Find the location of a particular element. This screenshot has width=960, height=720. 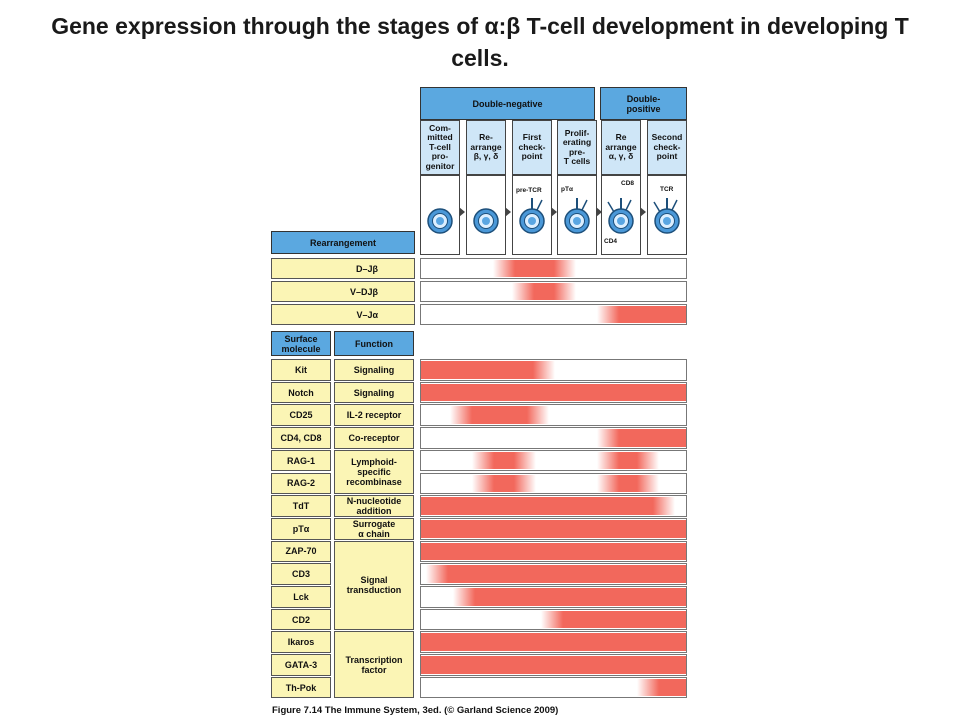

surface-molecule-label: pTα is located at coordinates (301, 528).